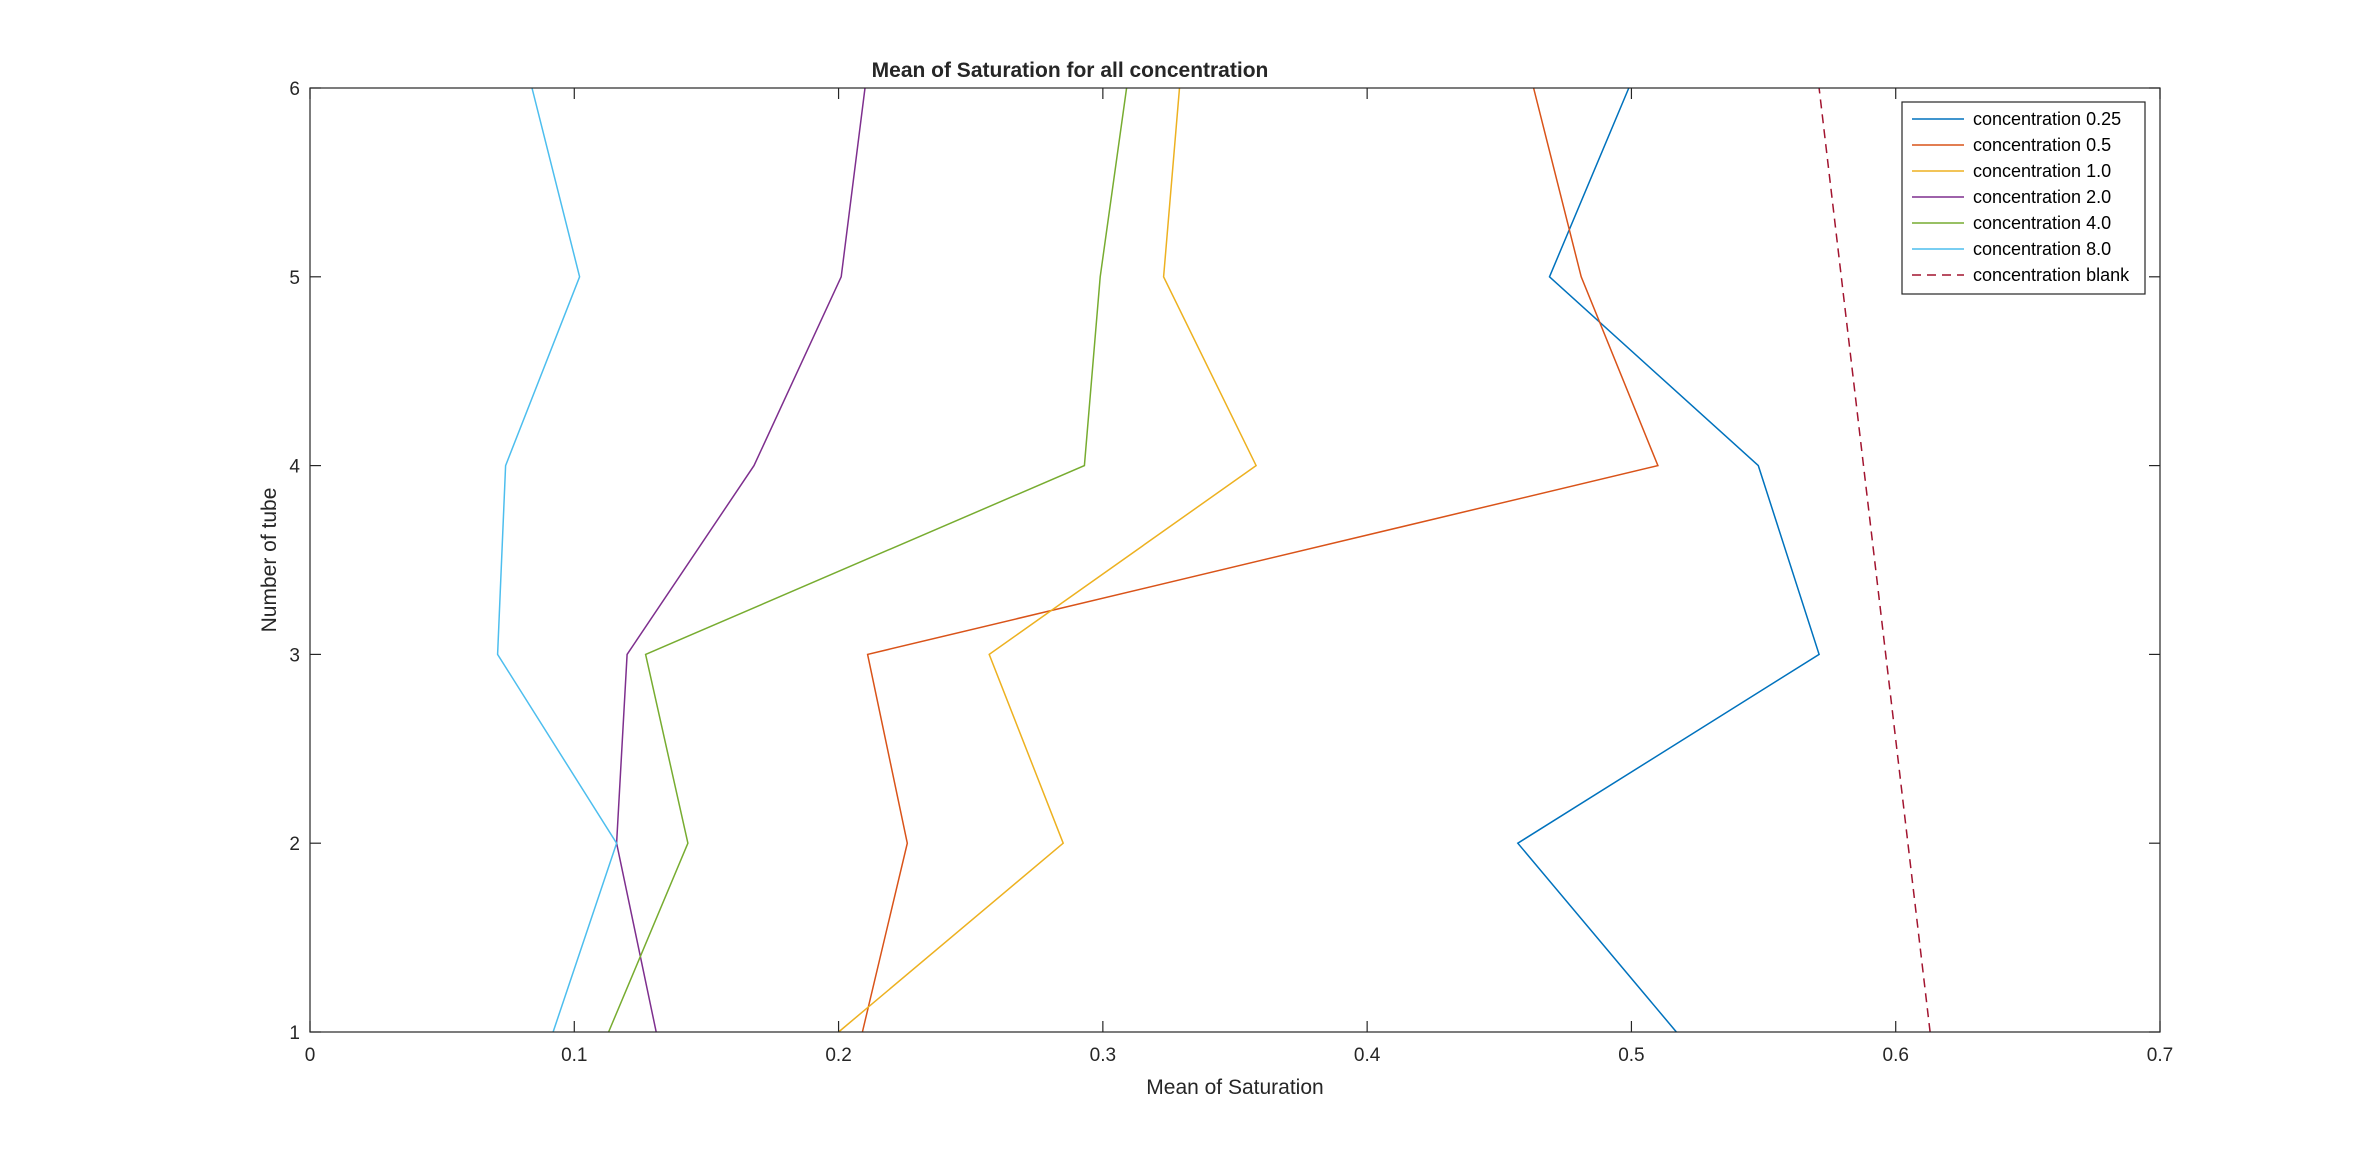  Describe the element at coordinates (1896, 1055) in the screenshot. I see `x-tick-label-6: 0.6` at that location.